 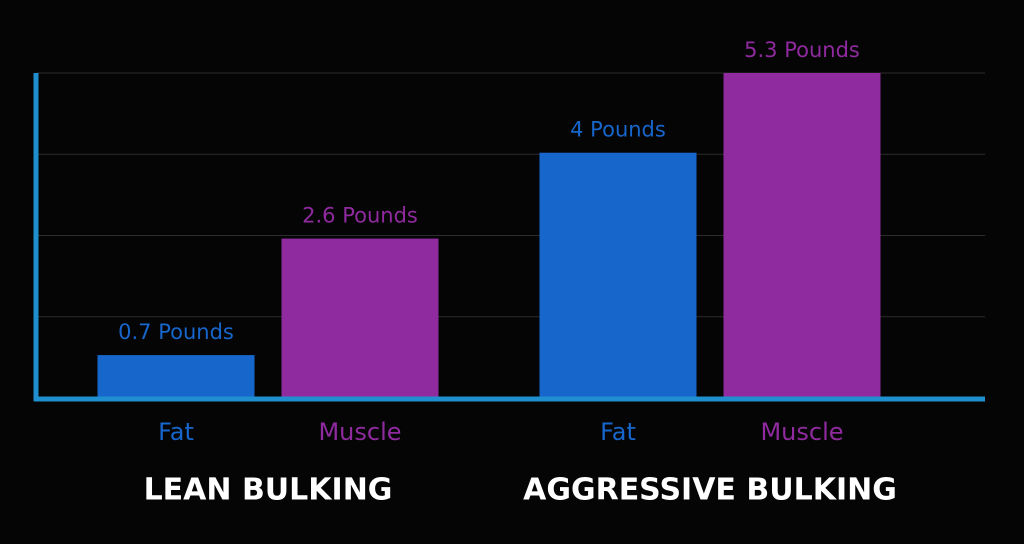 I want to click on group-label: LEAN BULKING, so click(x=268, y=490).